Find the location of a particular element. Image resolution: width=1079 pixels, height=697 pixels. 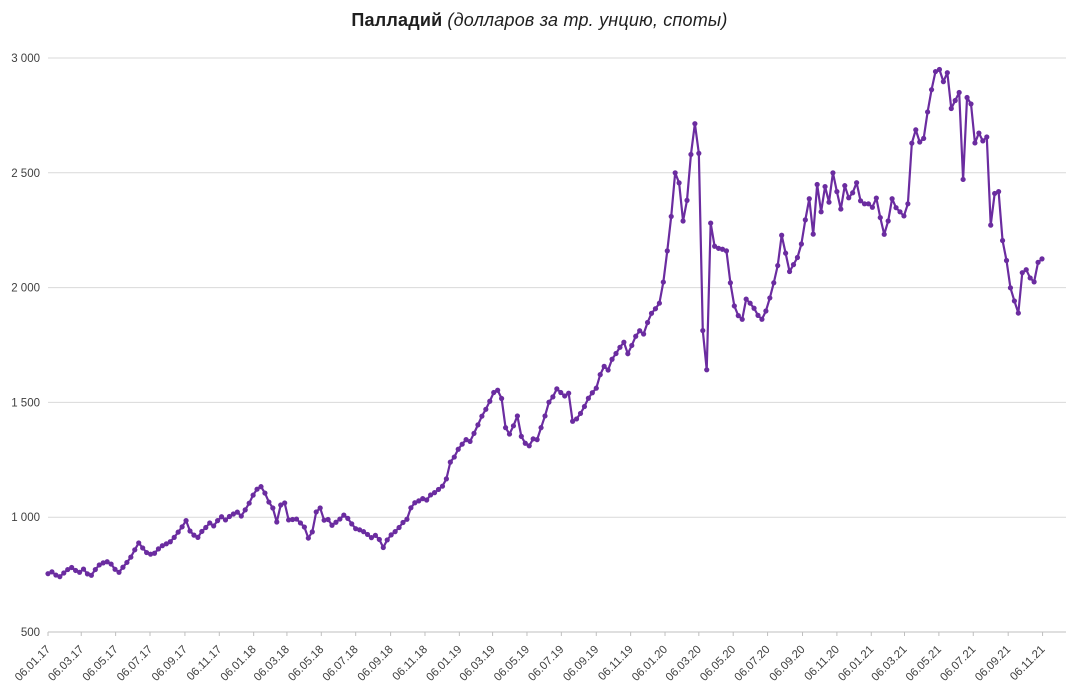

x-axis-label: 06.05.19 is located at coordinates (512, 664).